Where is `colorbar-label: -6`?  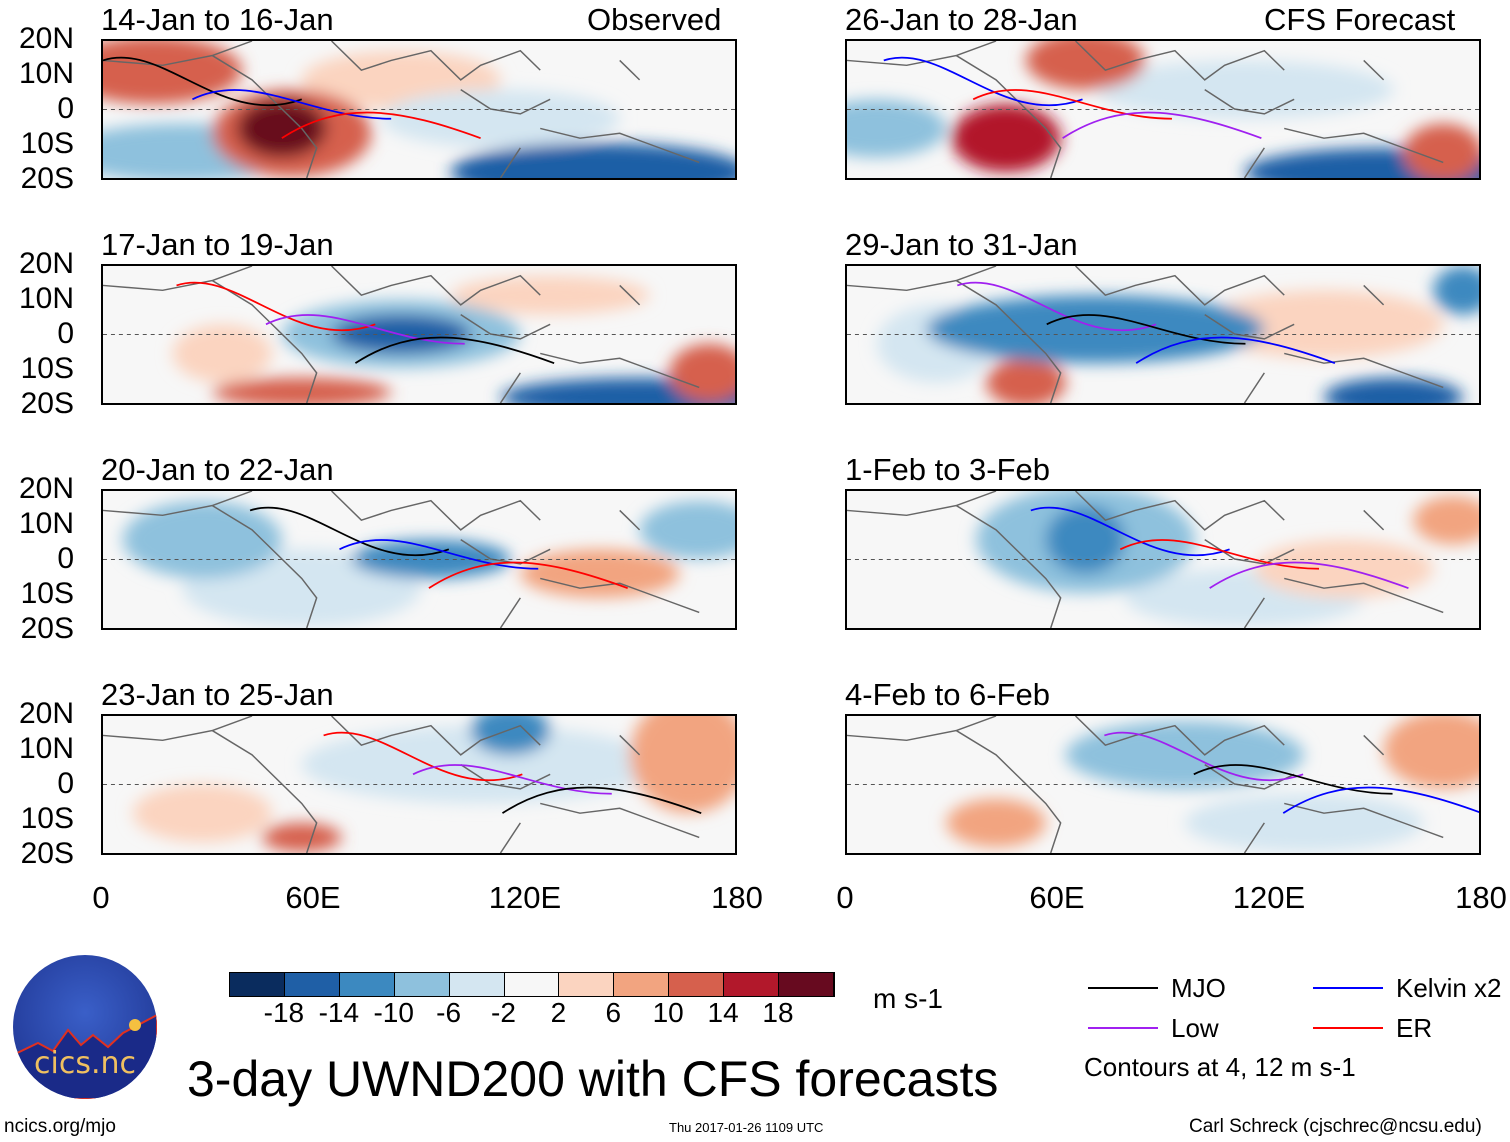 colorbar-label: -6 is located at coordinates (449, 1012).